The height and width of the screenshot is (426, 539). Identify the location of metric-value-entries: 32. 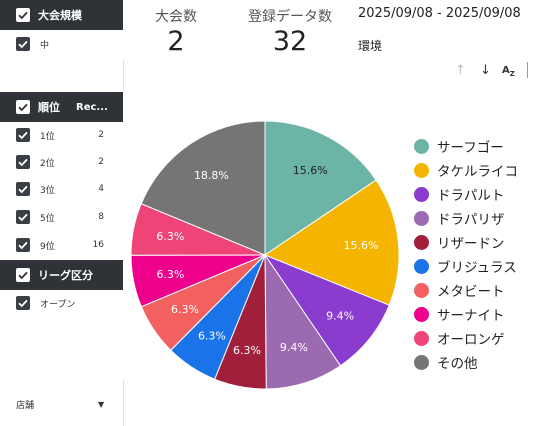
(290, 41).